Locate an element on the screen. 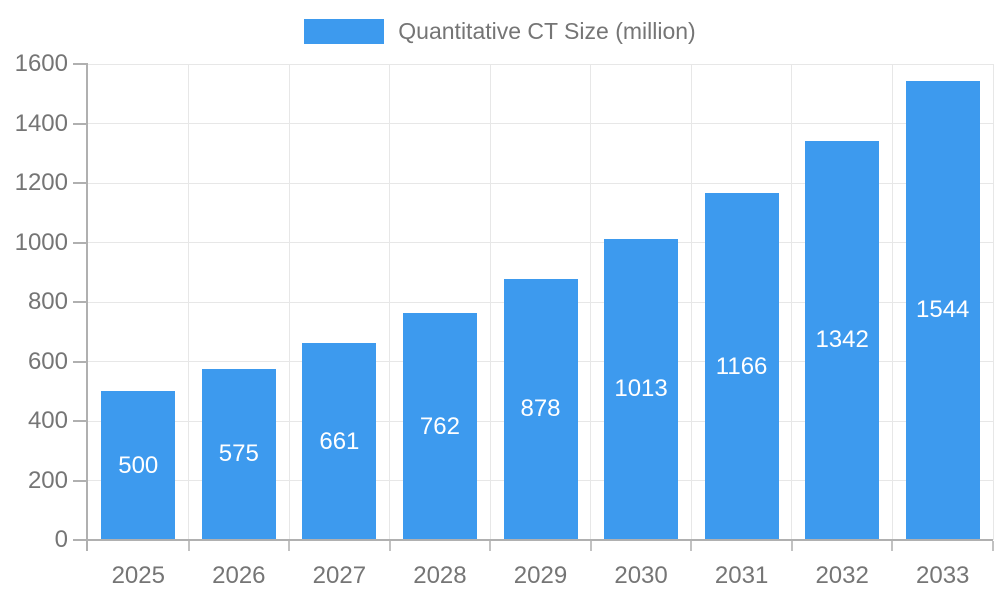 This screenshot has width=1000, height=600. bar-2031: 1166 is located at coordinates (741, 366).